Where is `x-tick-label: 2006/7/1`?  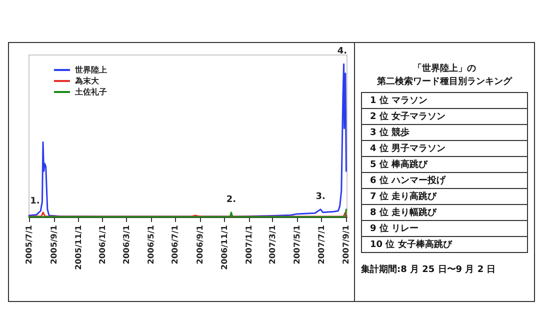 x-tick-label: 2006/7/1 is located at coordinates (175, 244).